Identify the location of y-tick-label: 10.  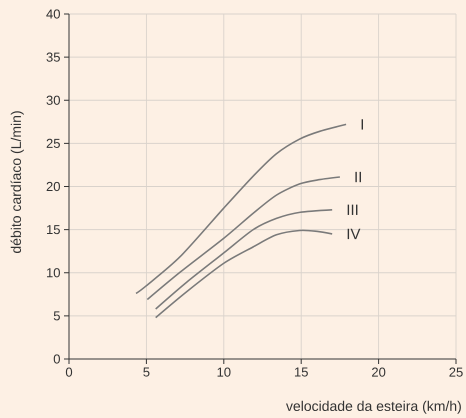
(53, 273).